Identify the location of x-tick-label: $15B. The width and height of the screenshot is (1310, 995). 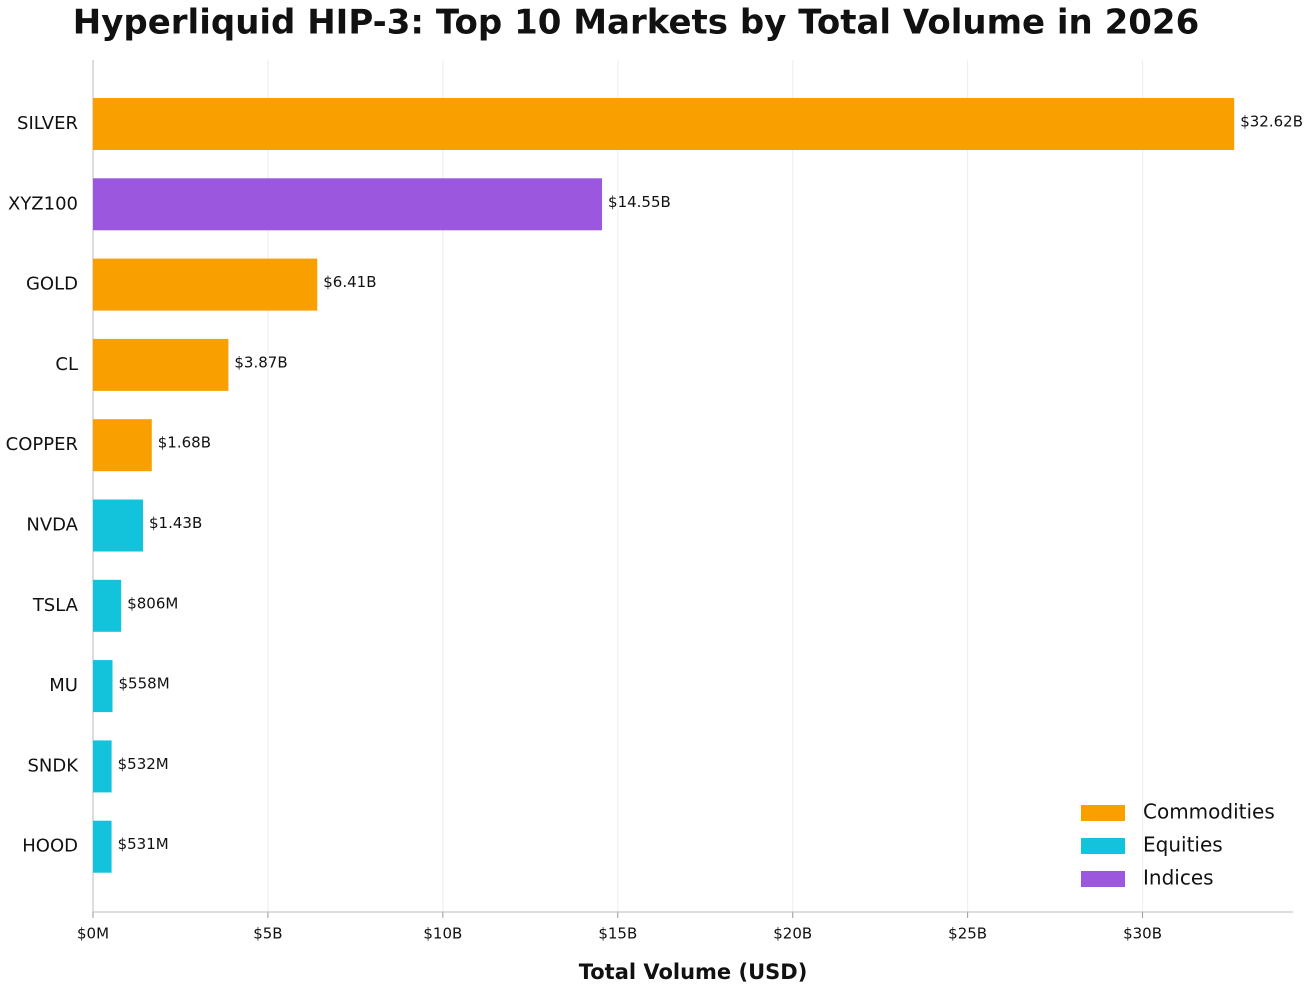
(617, 934).